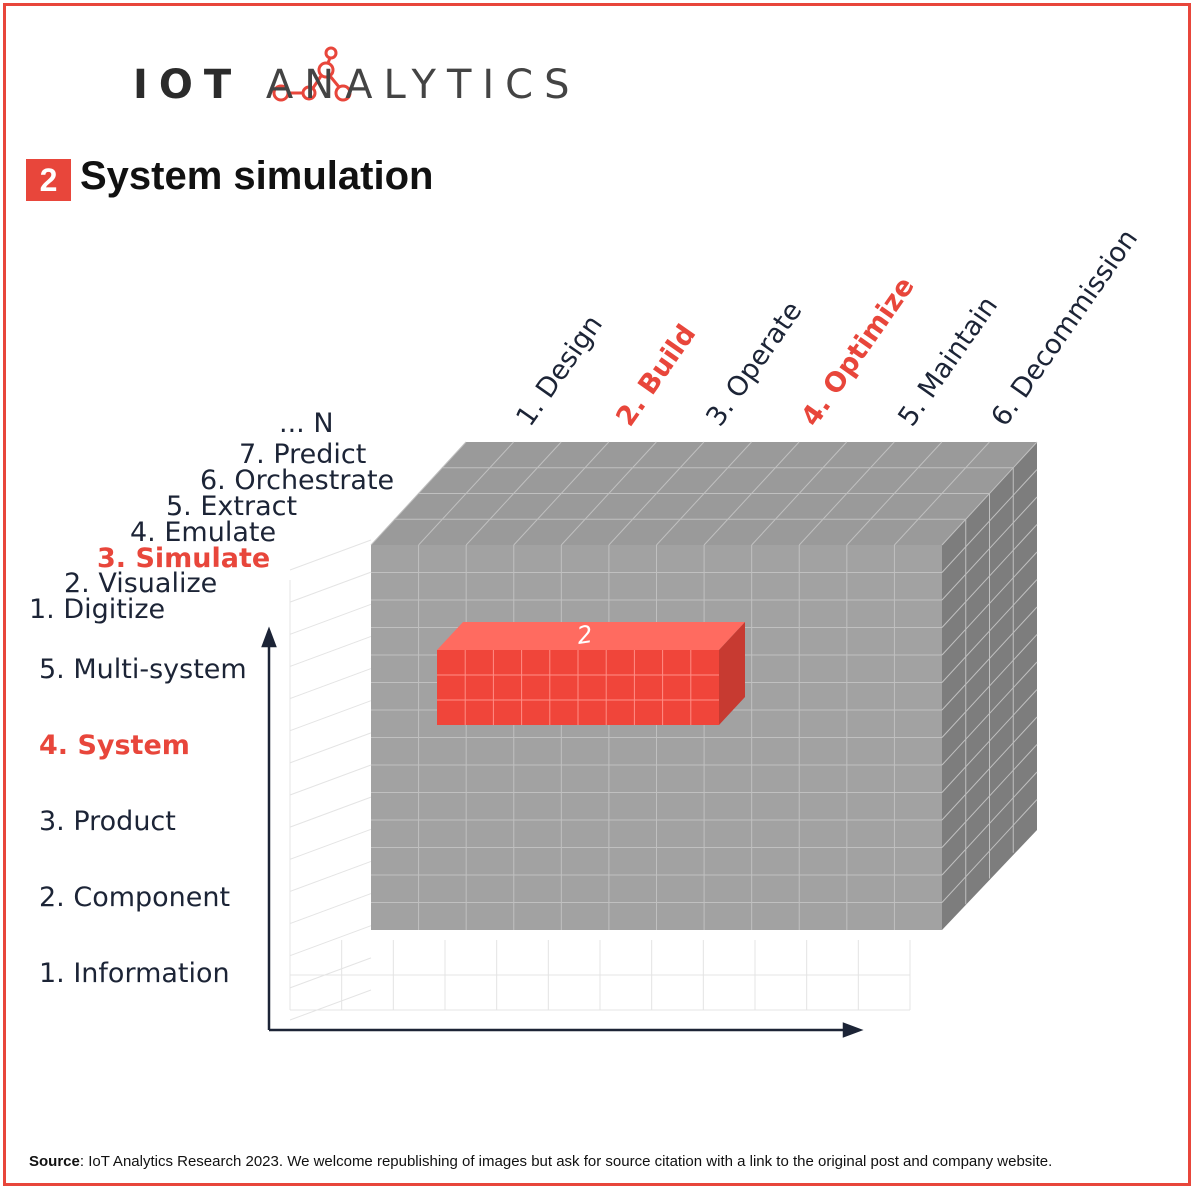  What do you see at coordinates (302, 454) in the screenshot?
I see `capability-label: 7. Predict` at bounding box center [302, 454].